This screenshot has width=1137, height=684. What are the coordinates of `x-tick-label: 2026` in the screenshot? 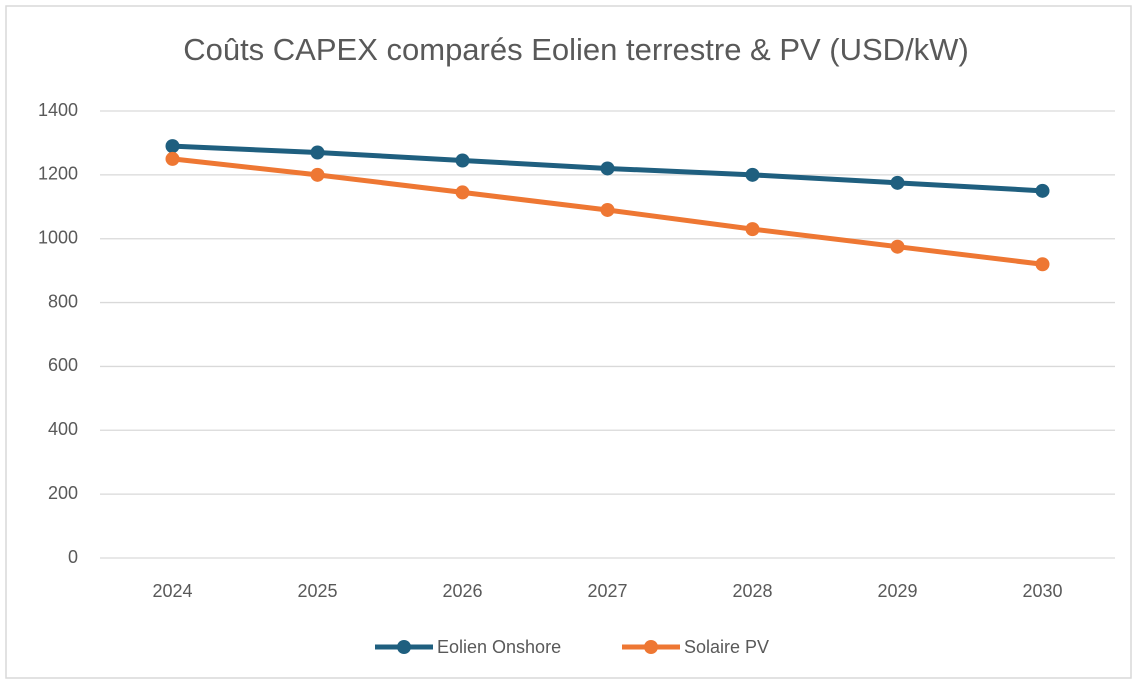 It's located at (462, 591).